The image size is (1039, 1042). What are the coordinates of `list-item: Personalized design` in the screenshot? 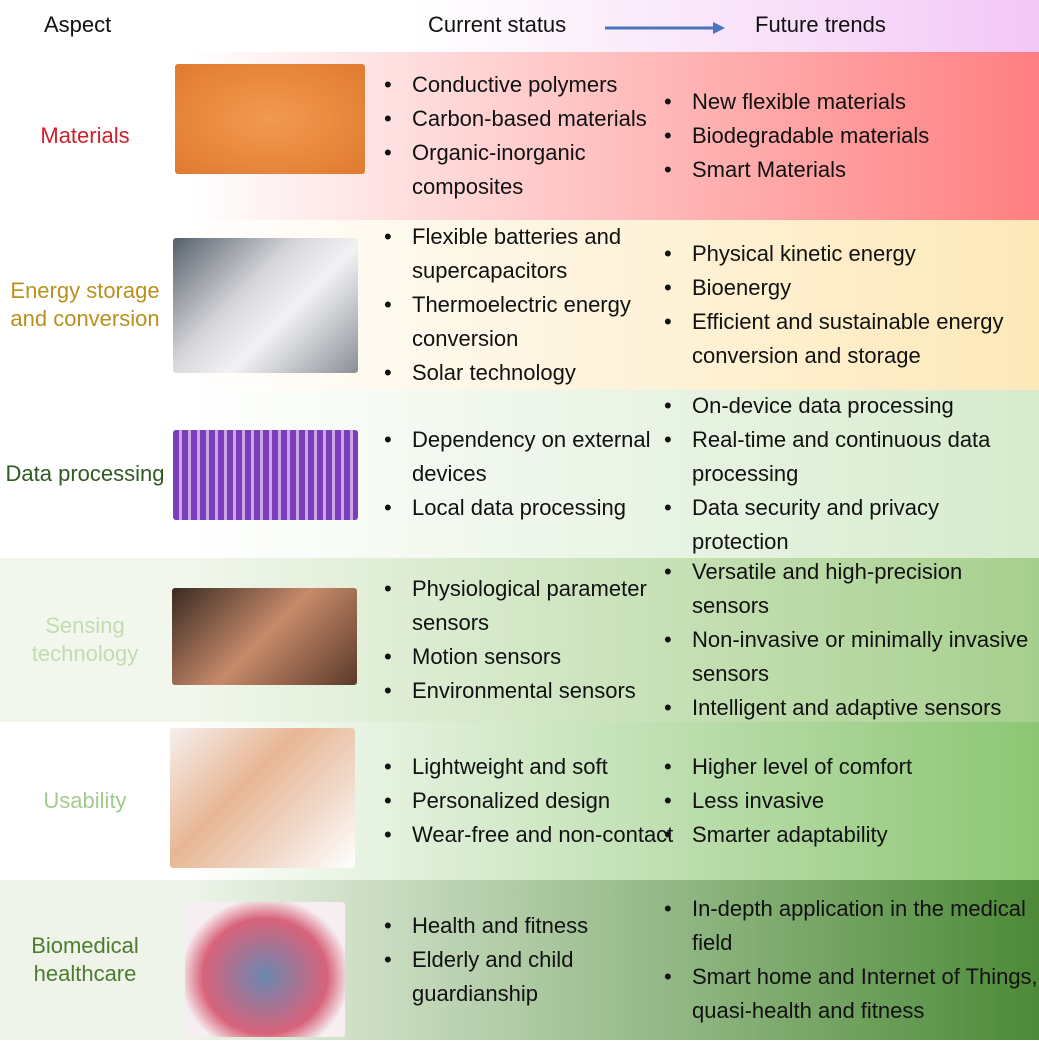 It's located at (529, 801).